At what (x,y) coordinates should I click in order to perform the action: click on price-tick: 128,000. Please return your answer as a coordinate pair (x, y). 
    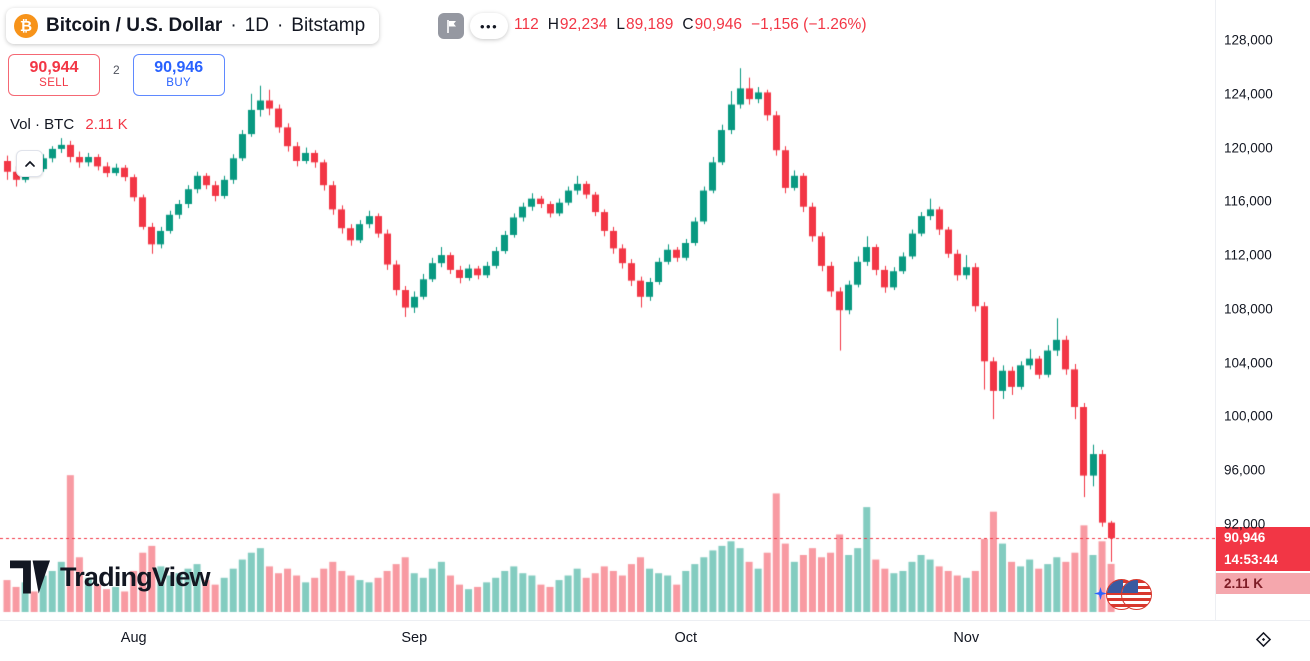
    Looking at the image, I should click on (1248, 40).